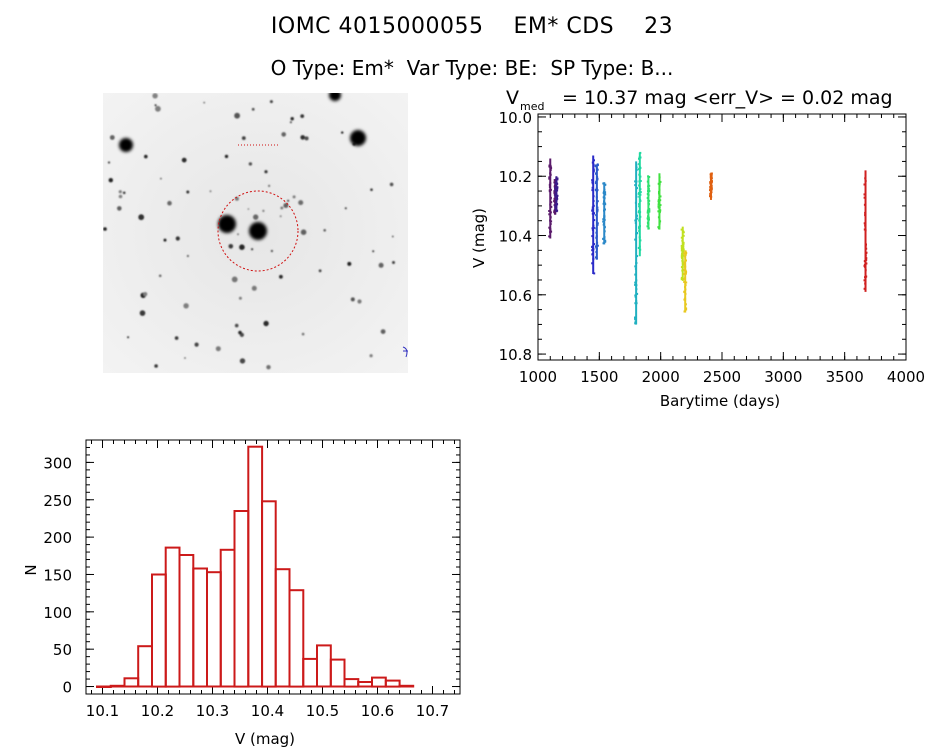 The width and height of the screenshot is (944, 747). What do you see at coordinates (267, 711) in the screenshot?
I see `hist-x-tick-label: 10.4` at bounding box center [267, 711].